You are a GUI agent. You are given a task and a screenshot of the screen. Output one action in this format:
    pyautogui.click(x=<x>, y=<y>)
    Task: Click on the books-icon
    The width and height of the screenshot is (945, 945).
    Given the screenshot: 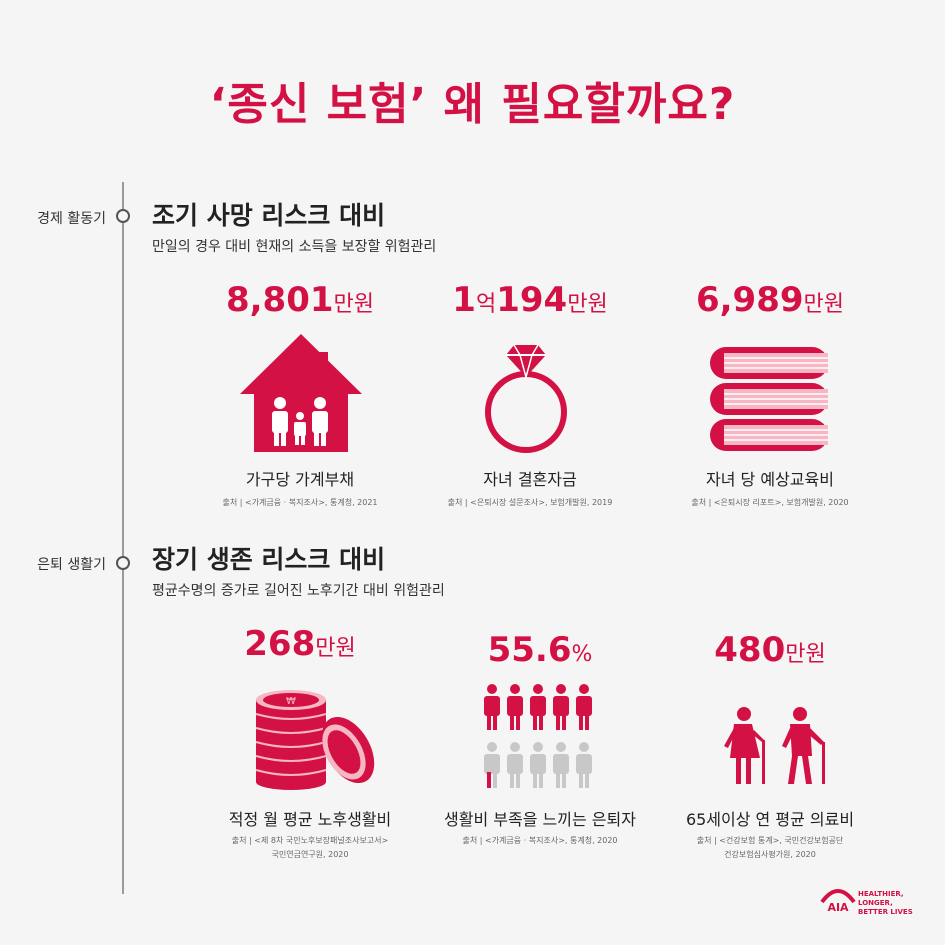 What is the action you would take?
    pyautogui.click(x=769, y=399)
    